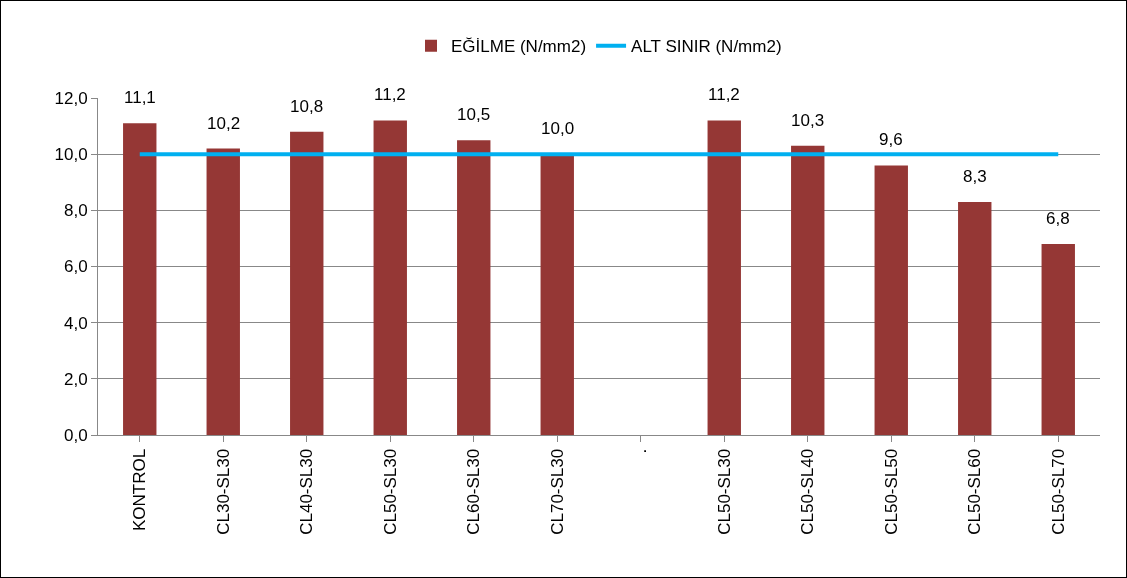 The height and width of the screenshot is (578, 1127). I want to click on data-label: 8,3, so click(975, 176).